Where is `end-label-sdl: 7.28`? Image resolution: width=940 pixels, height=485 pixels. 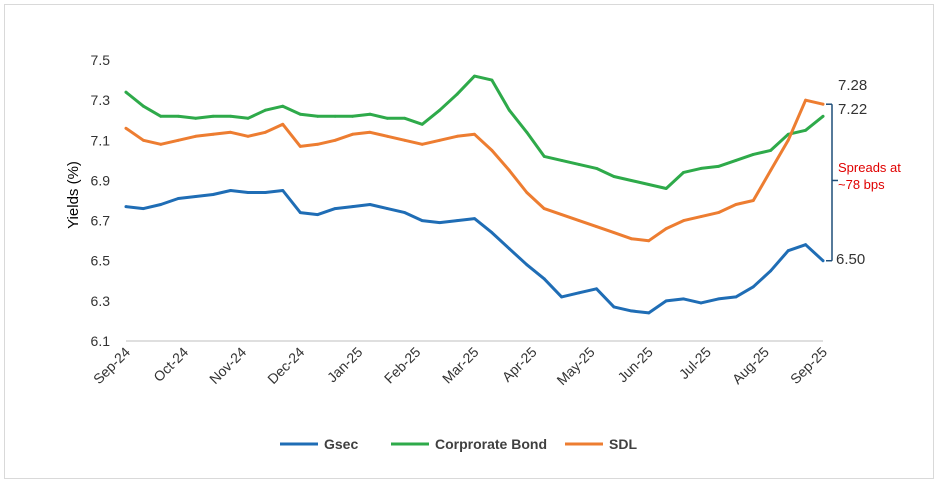
end-label-sdl: 7.28 is located at coordinates (852, 85).